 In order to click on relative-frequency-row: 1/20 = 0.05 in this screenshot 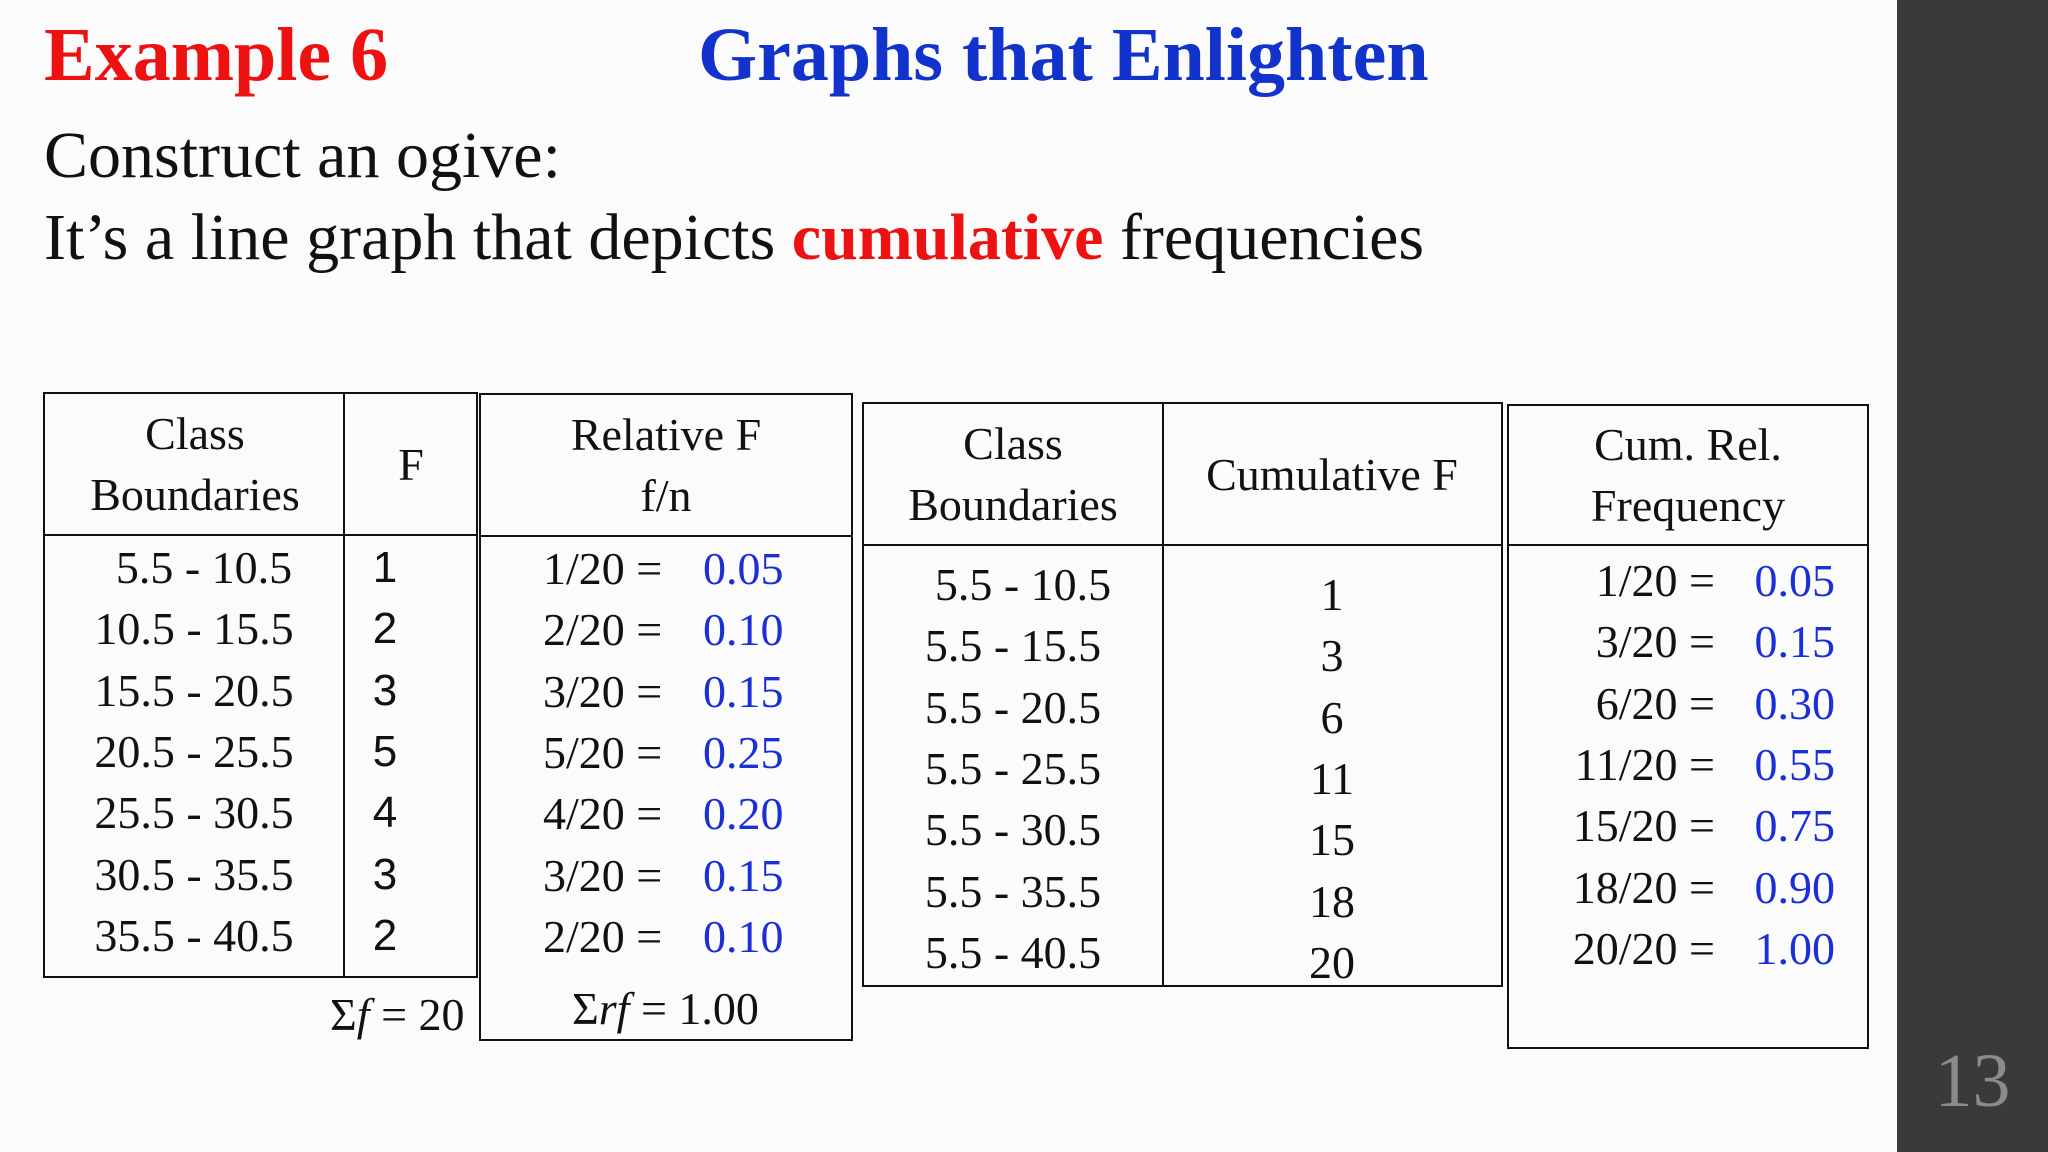, I will do `click(666, 568)`.